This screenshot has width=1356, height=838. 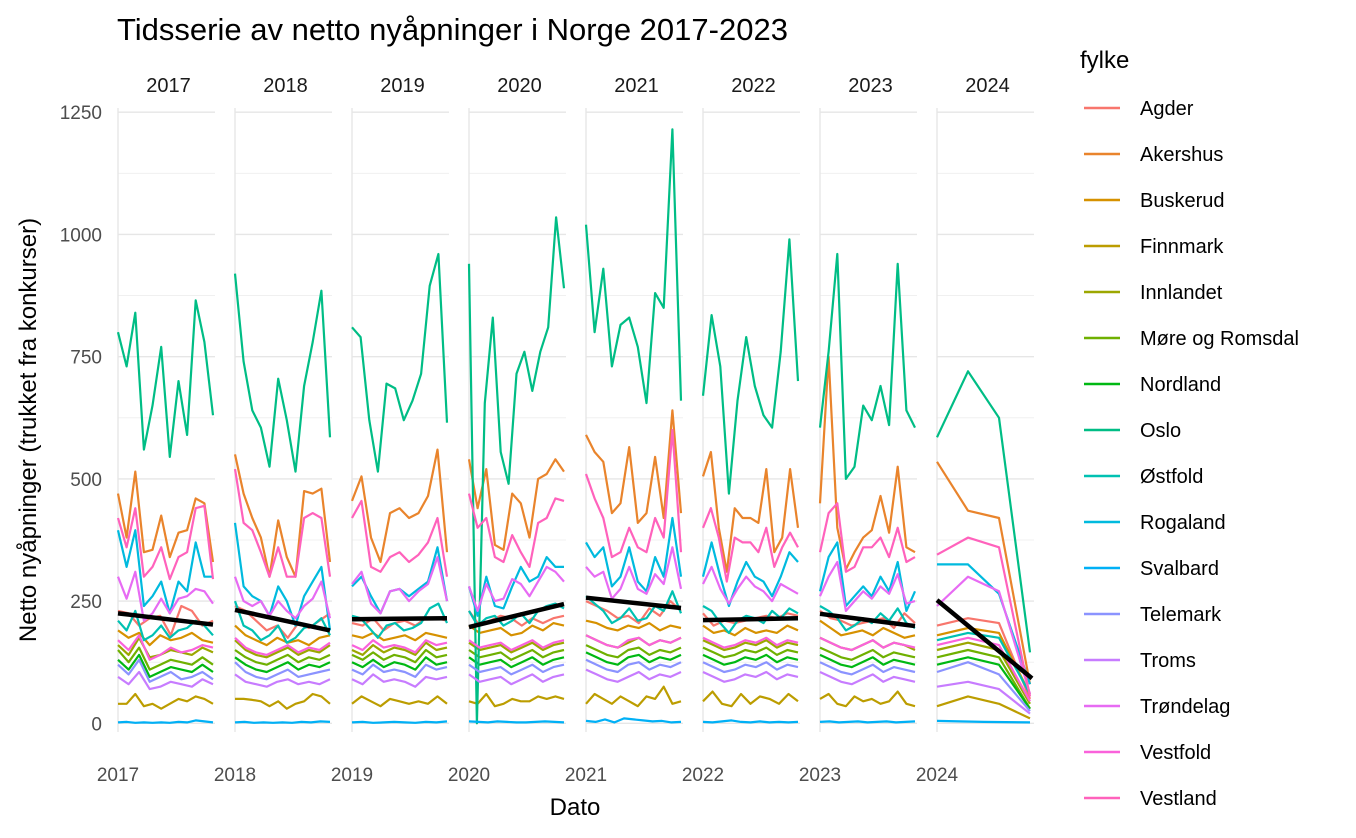 I want to click on y-axis: 0 250 500 750 1000 1250, so click(x=81, y=419).